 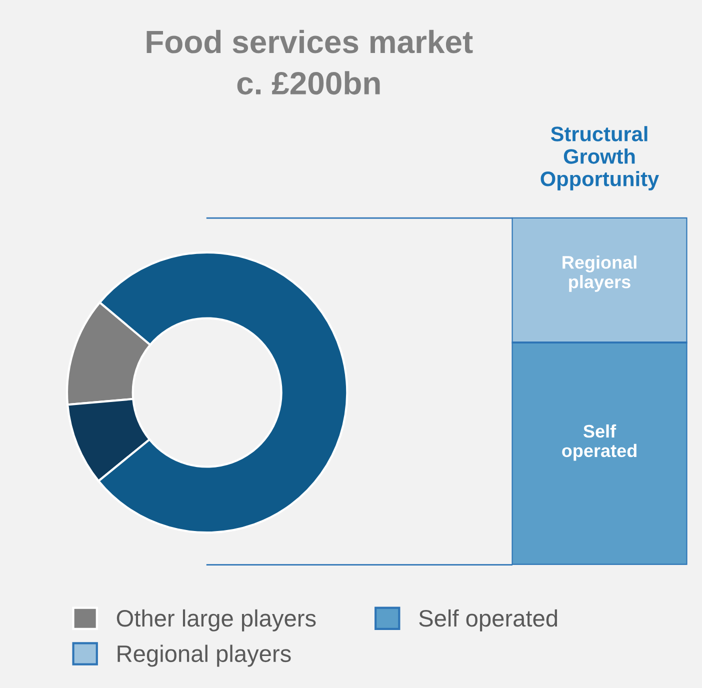 What do you see at coordinates (599, 274) in the screenshot?
I see `text: Regional players` at bounding box center [599, 274].